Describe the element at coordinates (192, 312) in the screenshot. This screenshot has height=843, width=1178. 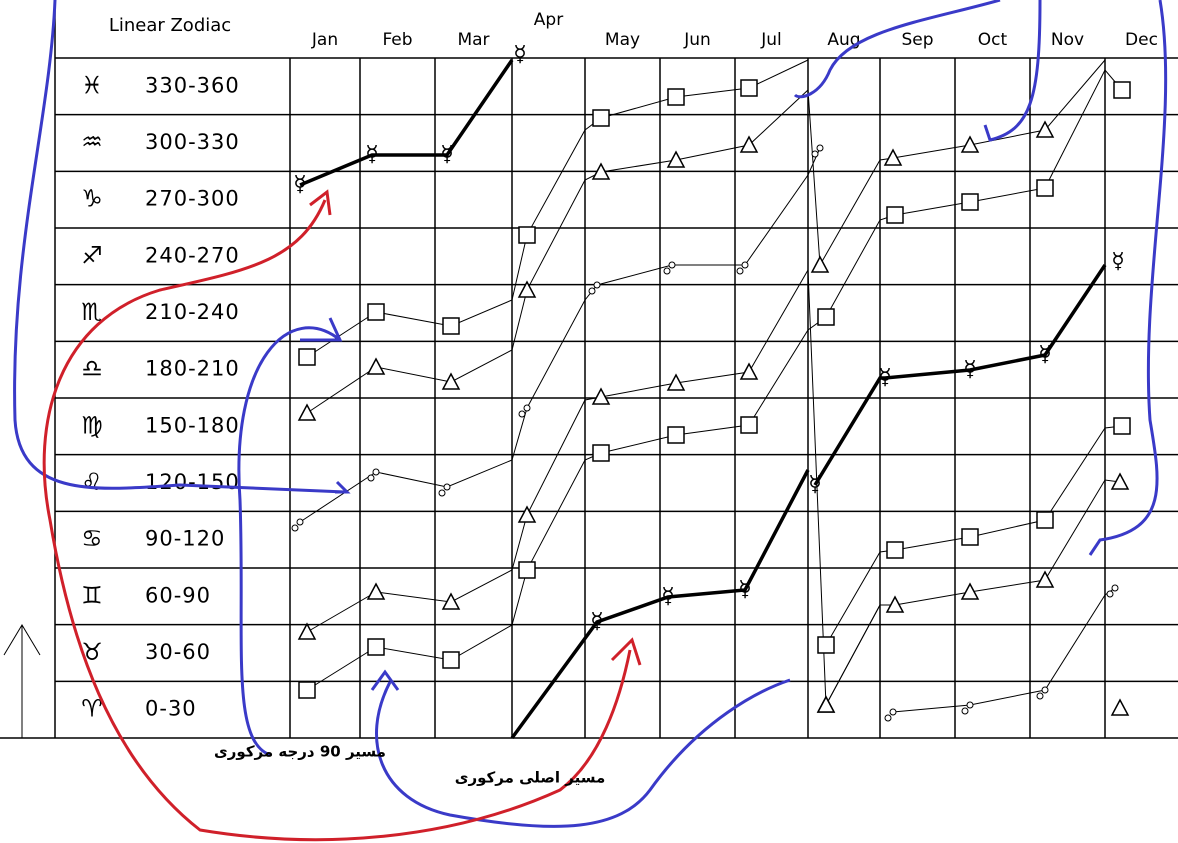
I see `degree-range: 210-240` at that location.